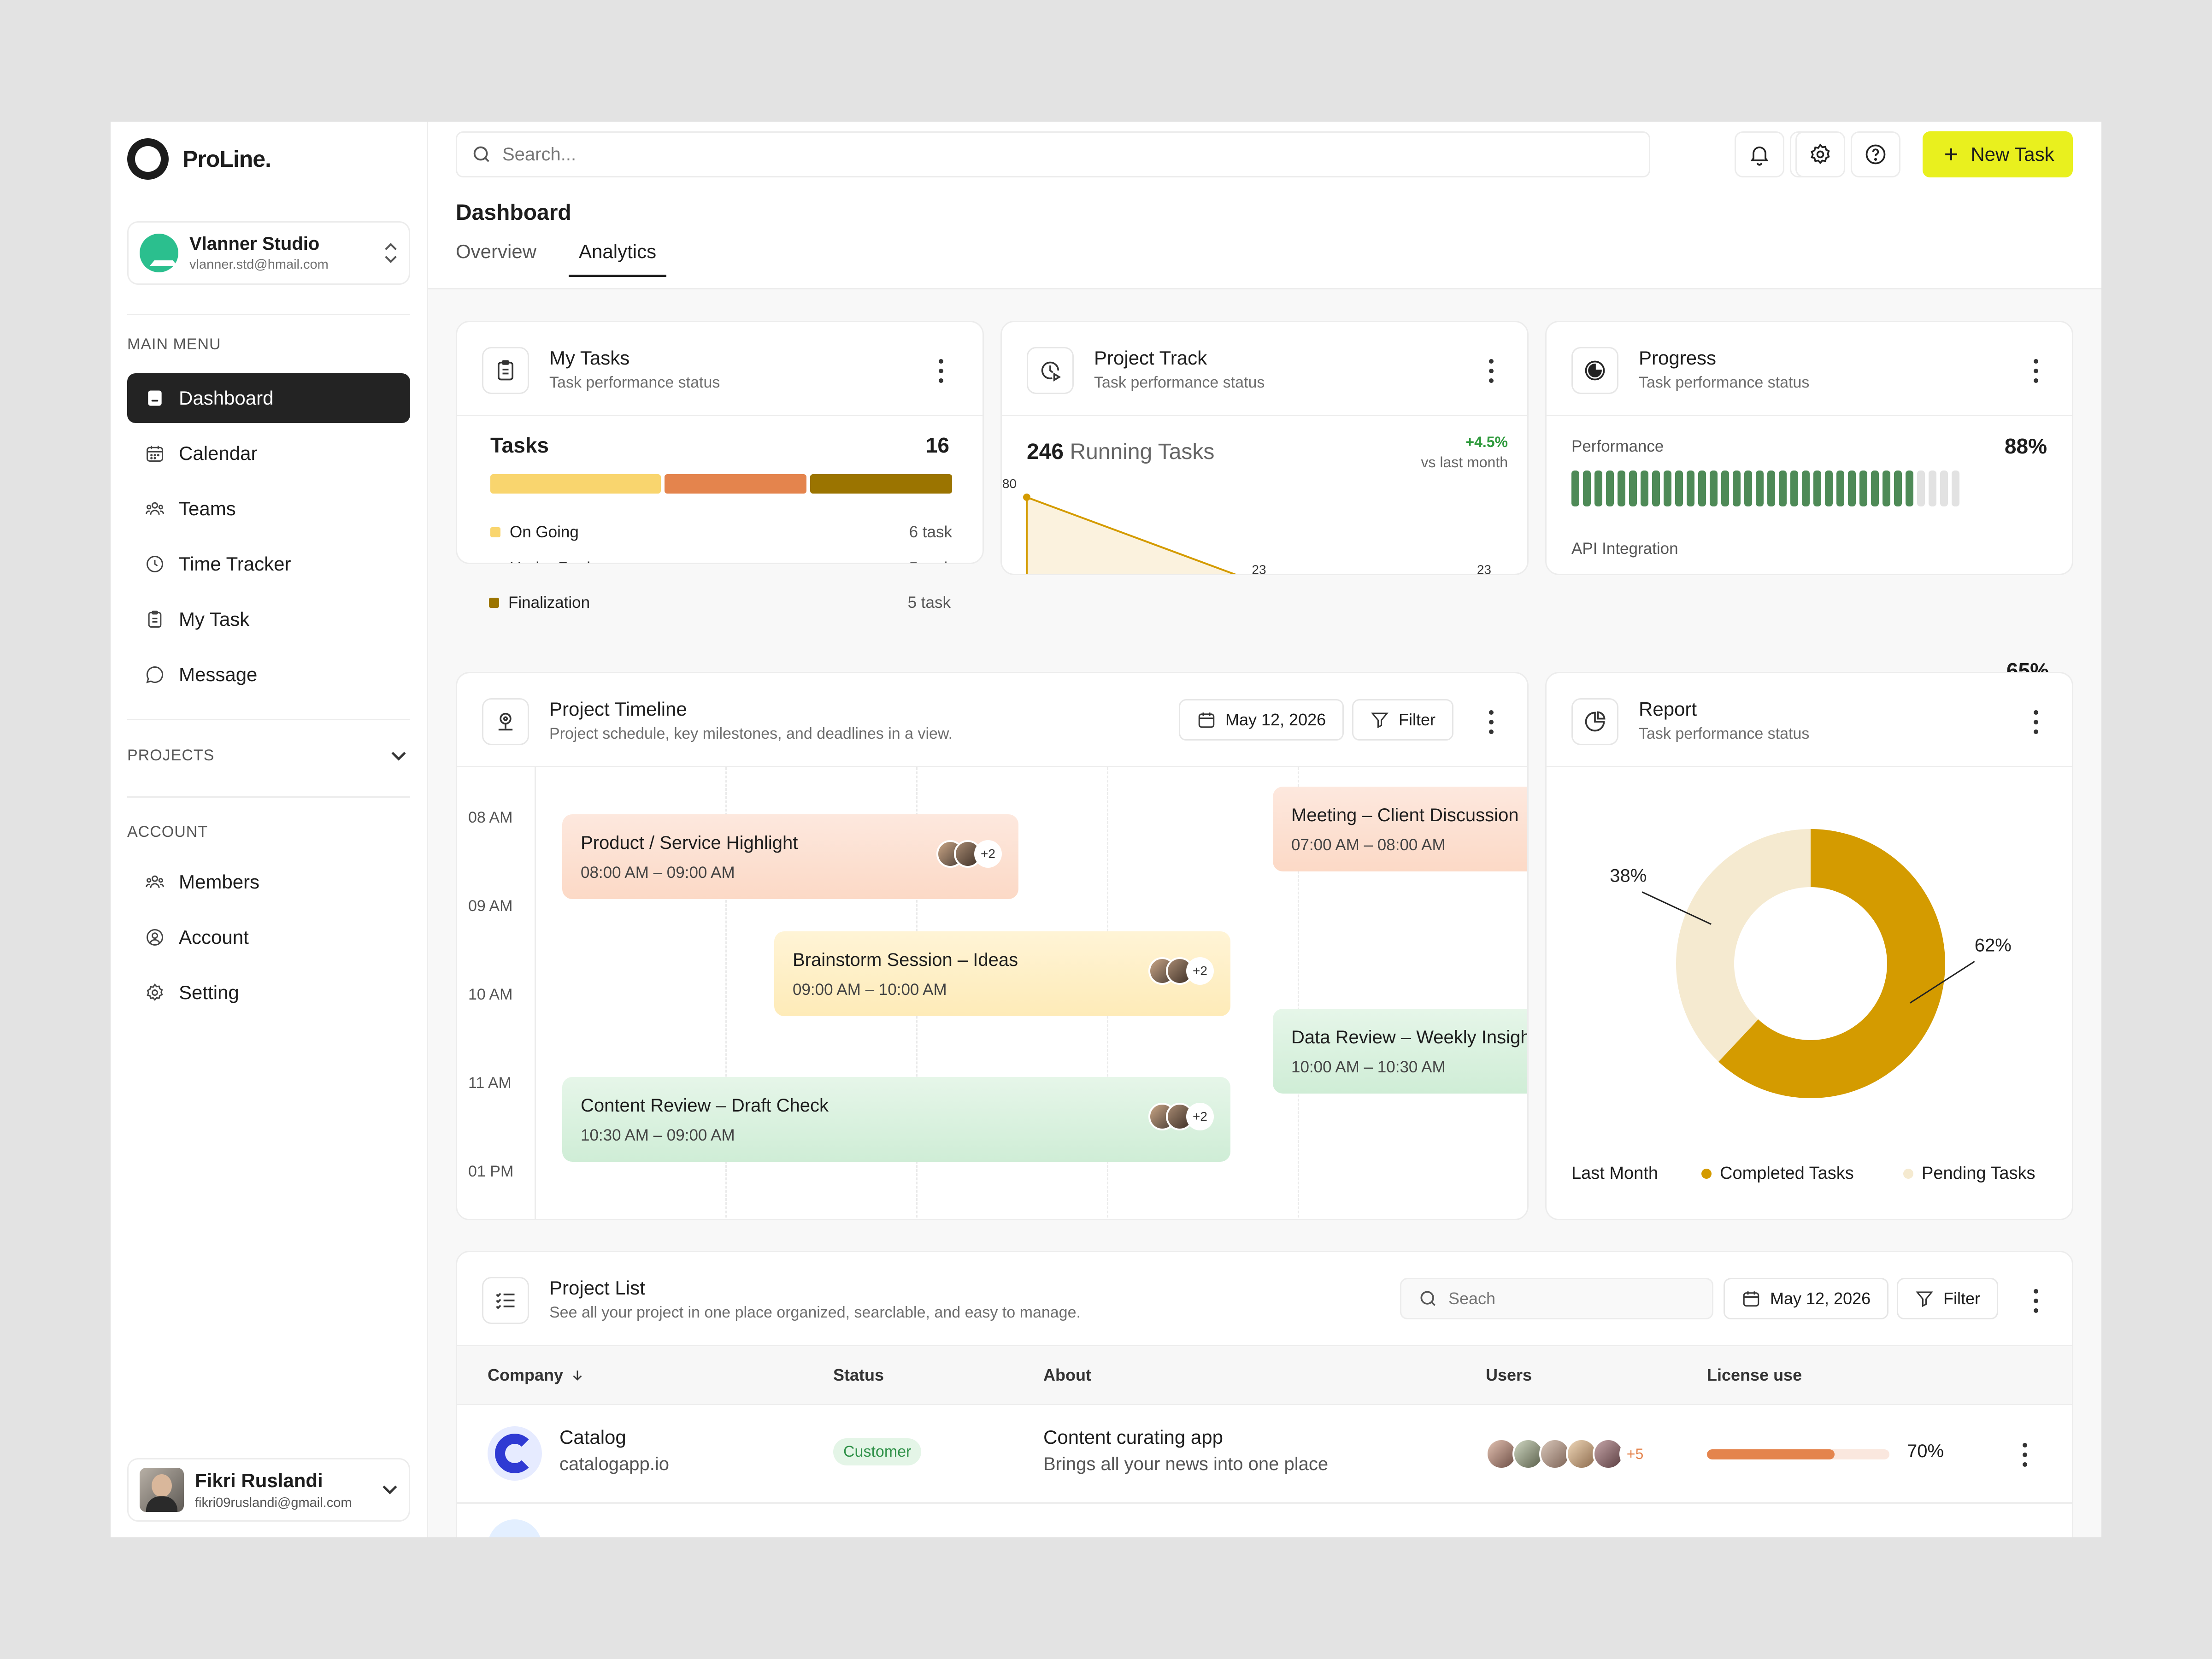 This screenshot has width=2212, height=1659. I want to click on chevron-down-icon, so click(398, 753).